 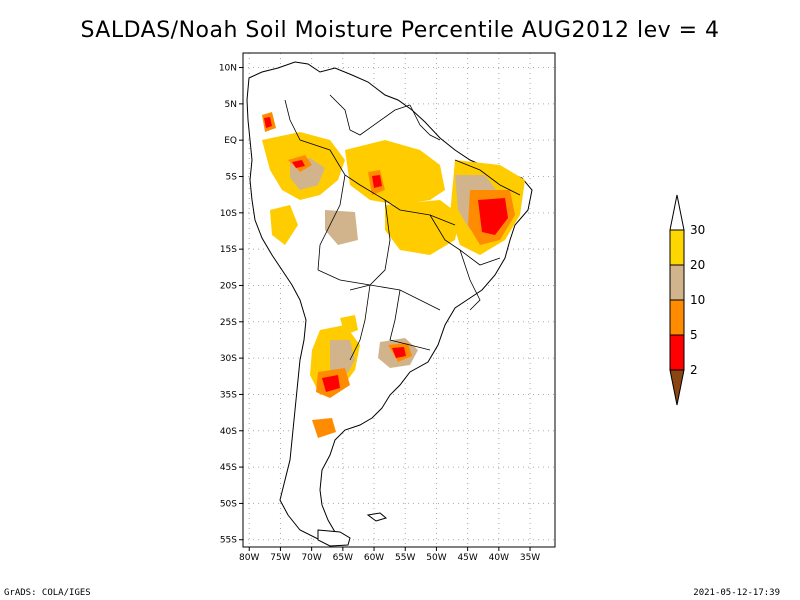 What do you see at coordinates (467, 558) in the screenshot?
I see `lon-tick-label: 45W` at bounding box center [467, 558].